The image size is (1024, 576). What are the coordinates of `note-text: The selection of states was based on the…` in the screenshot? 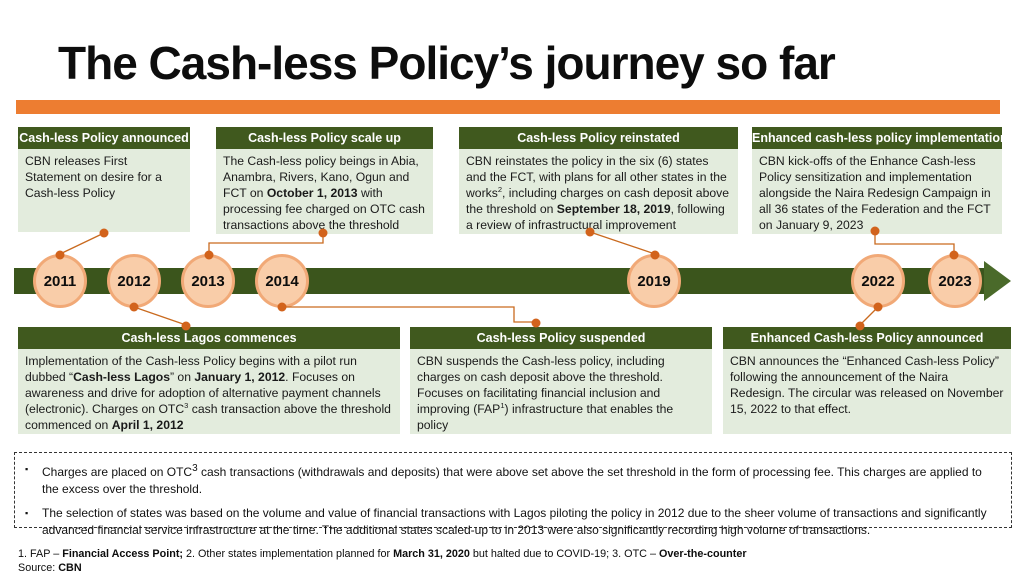 It's located at (514, 521).